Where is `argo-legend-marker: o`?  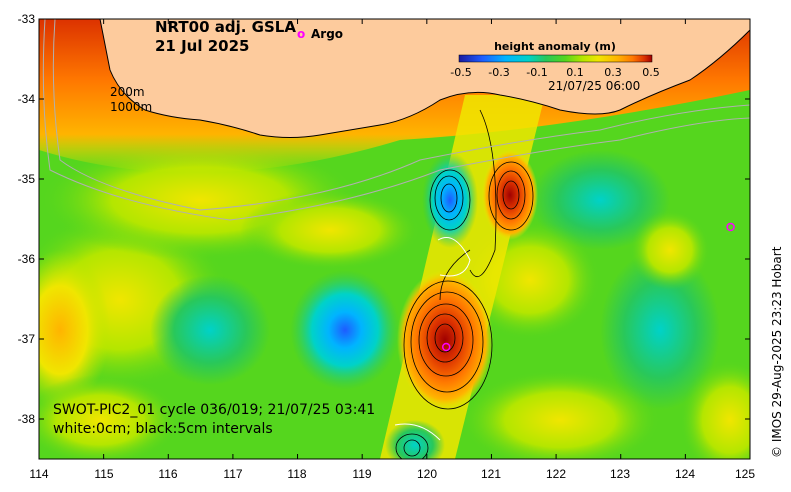
argo-legend-marker: o is located at coordinates (301, 34).